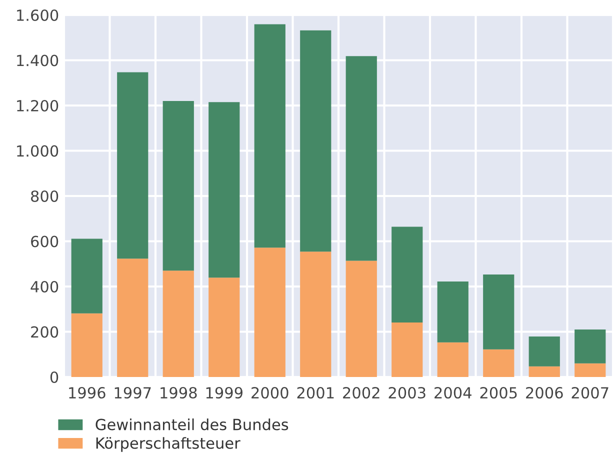 The height and width of the screenshot is (464, 615). I want to click on x-tick-label: 2006, so click(544, 392).